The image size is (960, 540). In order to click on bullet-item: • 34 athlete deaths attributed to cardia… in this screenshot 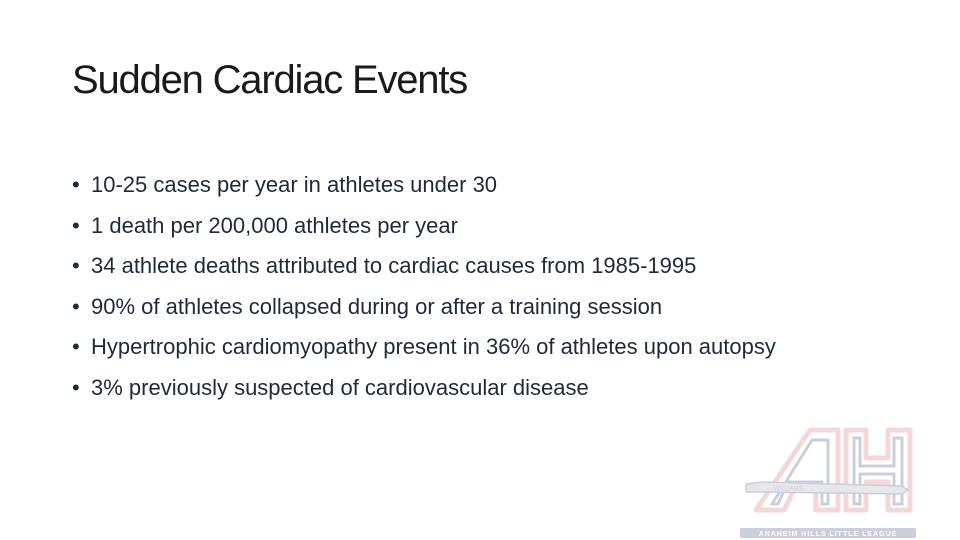, I will do `click(452, 266)`.